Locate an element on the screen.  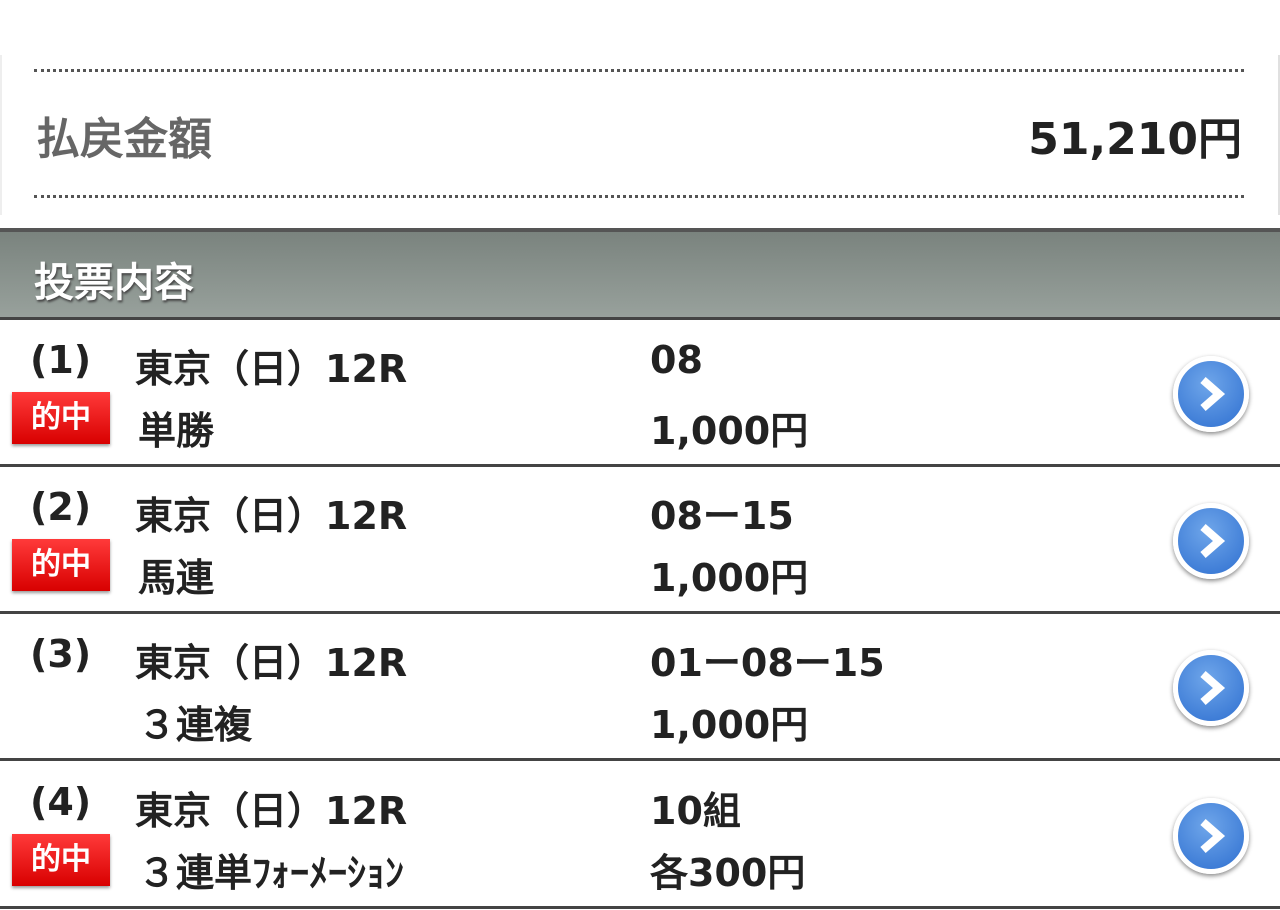
bet-selection: 08ー15 is located at coordinates (722, 516).